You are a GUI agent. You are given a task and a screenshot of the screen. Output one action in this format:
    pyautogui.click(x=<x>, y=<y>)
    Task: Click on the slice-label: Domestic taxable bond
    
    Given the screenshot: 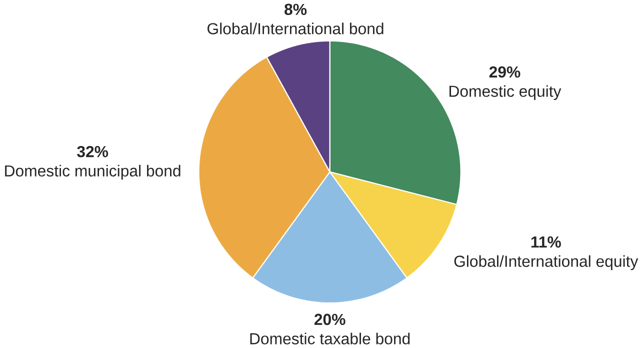 What is the action you would take?
    pyautogui.click(x=330, y=338)
    